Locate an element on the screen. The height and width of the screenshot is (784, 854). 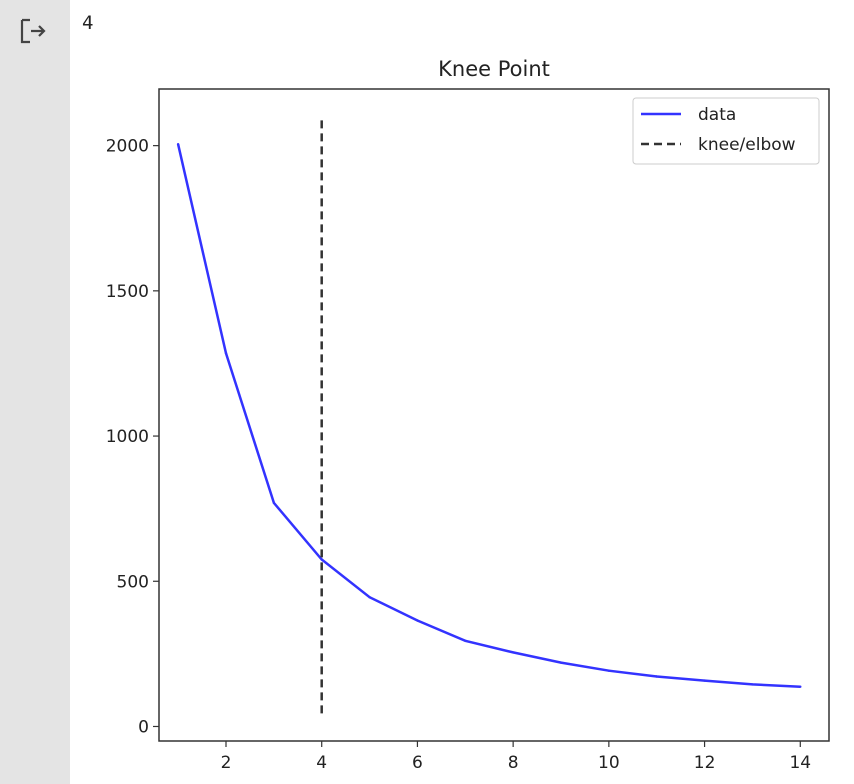
x-tick-label: 10 is located at coordinates (609, 763).